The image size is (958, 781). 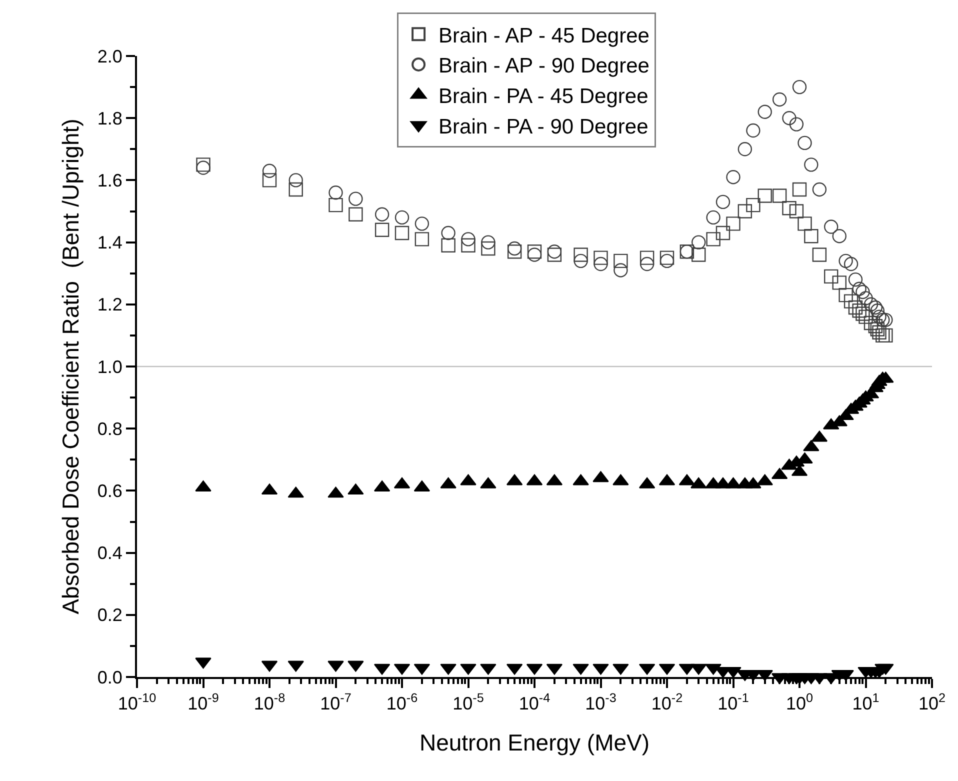 I want to click on y-tick-label: 1.8, so click(x=109, y=118).